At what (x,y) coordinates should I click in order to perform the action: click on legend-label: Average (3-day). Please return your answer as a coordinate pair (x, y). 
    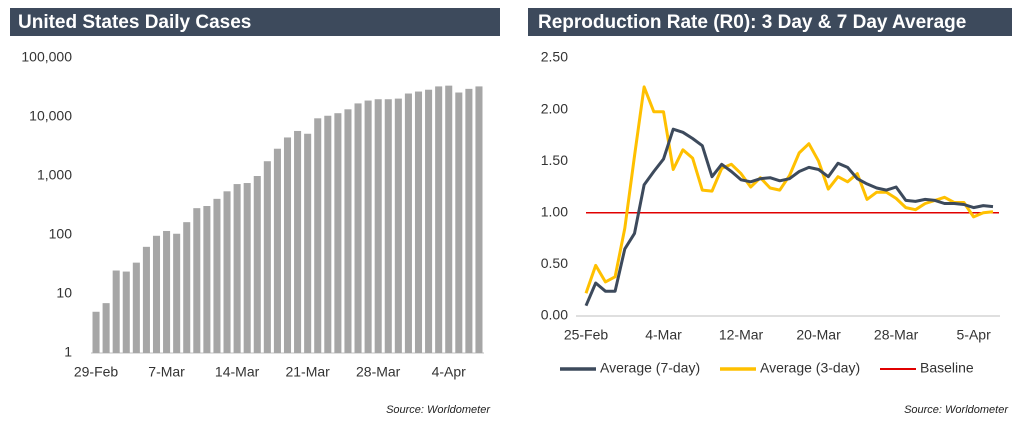
    Looking at the image, I should click on (810, 368).